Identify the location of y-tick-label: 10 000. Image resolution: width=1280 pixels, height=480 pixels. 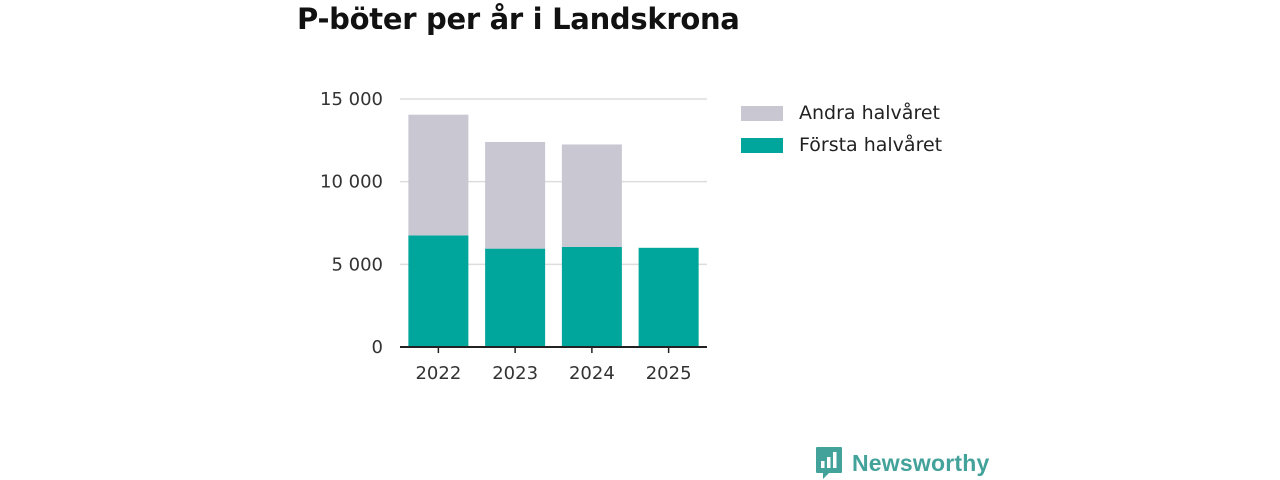
(351, 182).